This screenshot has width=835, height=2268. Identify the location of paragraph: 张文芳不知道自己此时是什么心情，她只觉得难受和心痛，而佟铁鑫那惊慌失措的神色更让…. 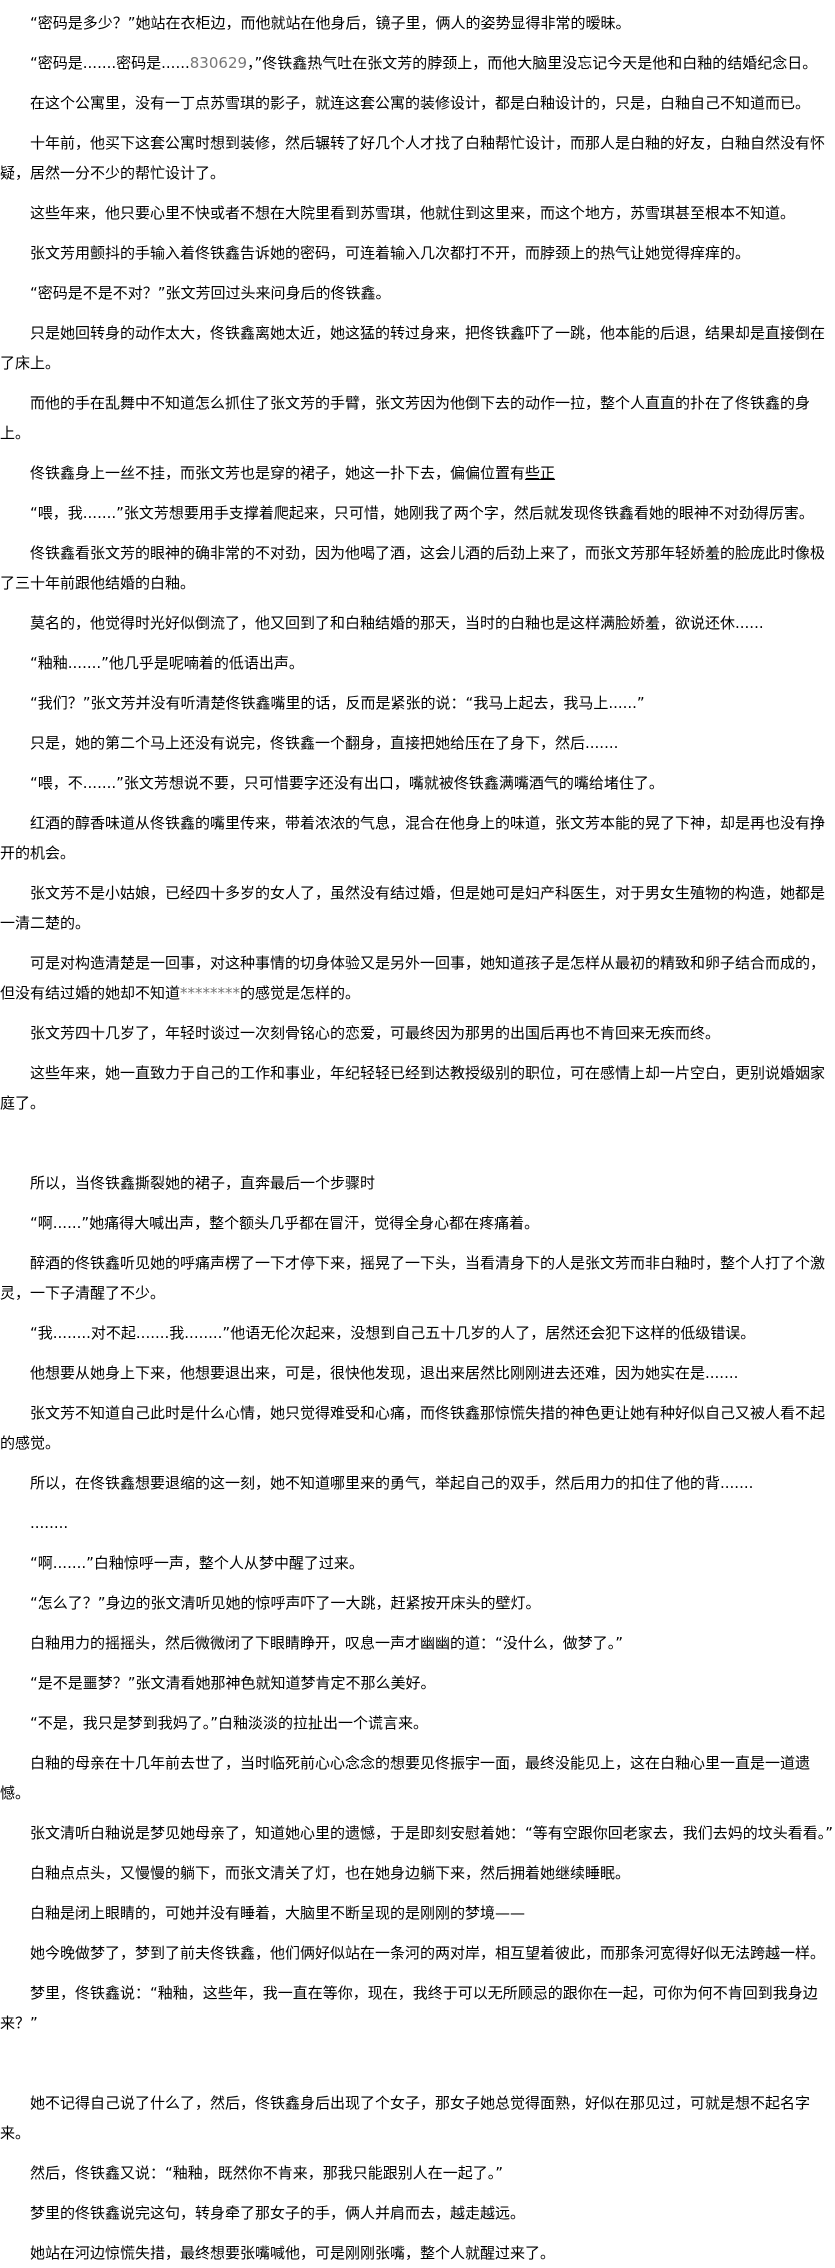
(417, 1428).